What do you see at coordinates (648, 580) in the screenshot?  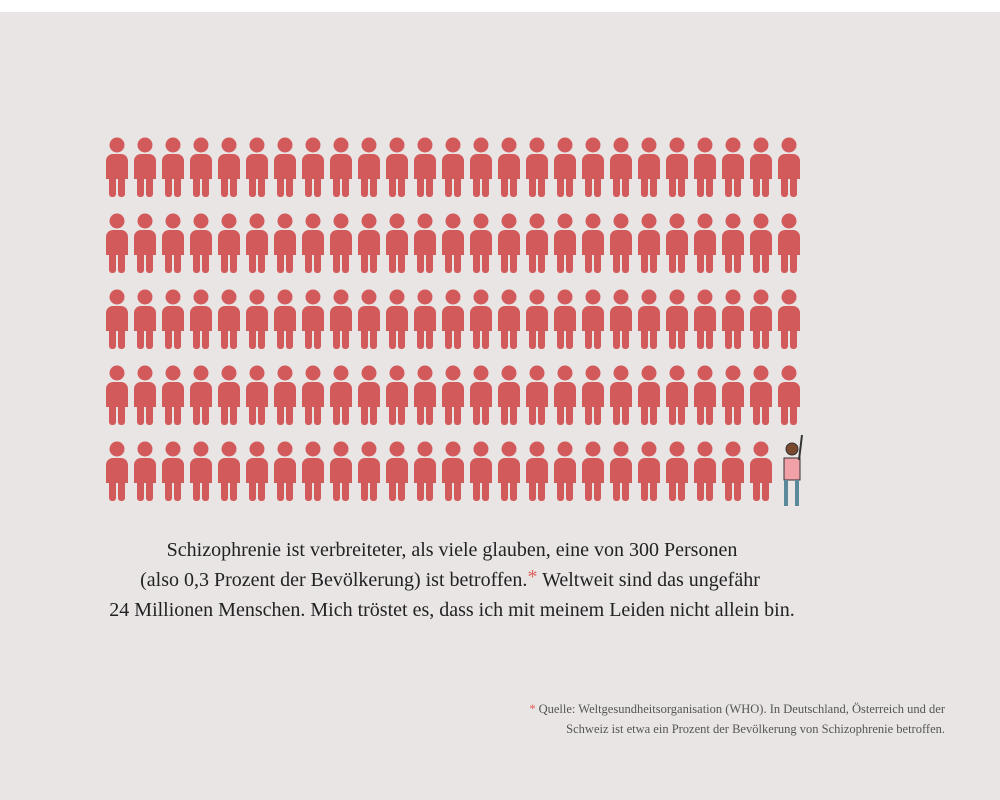 I see `body-text: Weltweit sind das ungefähr` at bounding box center [648, 580].